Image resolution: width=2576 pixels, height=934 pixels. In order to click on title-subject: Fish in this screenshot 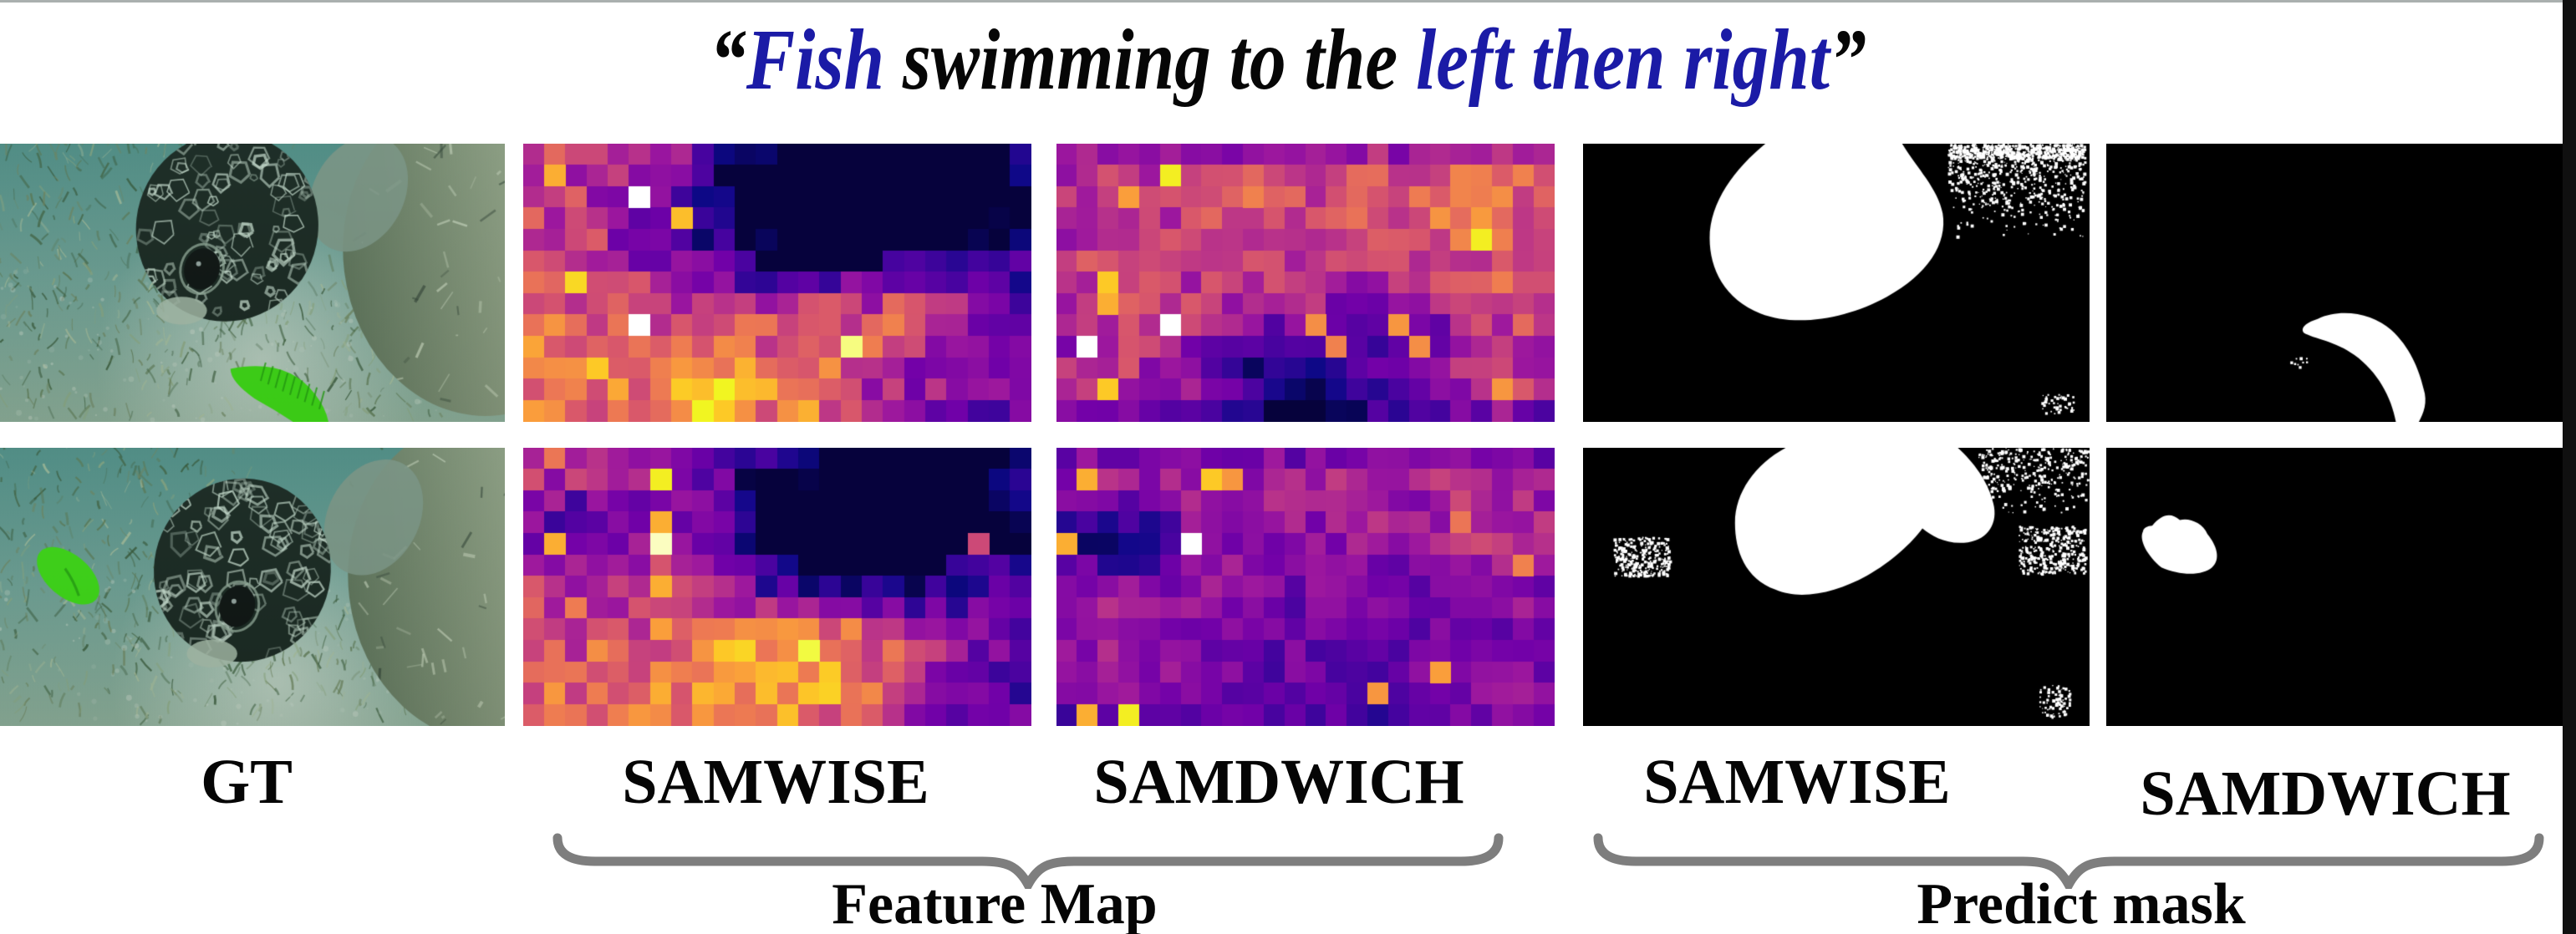, I will do `click(815, 60)`.